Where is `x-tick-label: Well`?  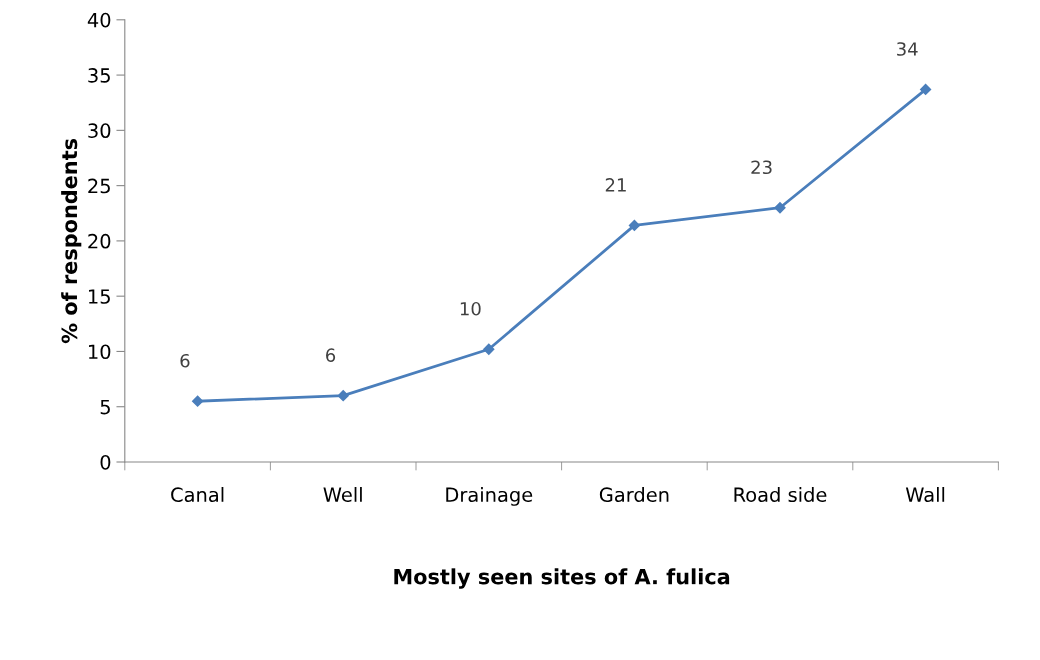 x-tick-label: Well is located at coordinates (342, 495).